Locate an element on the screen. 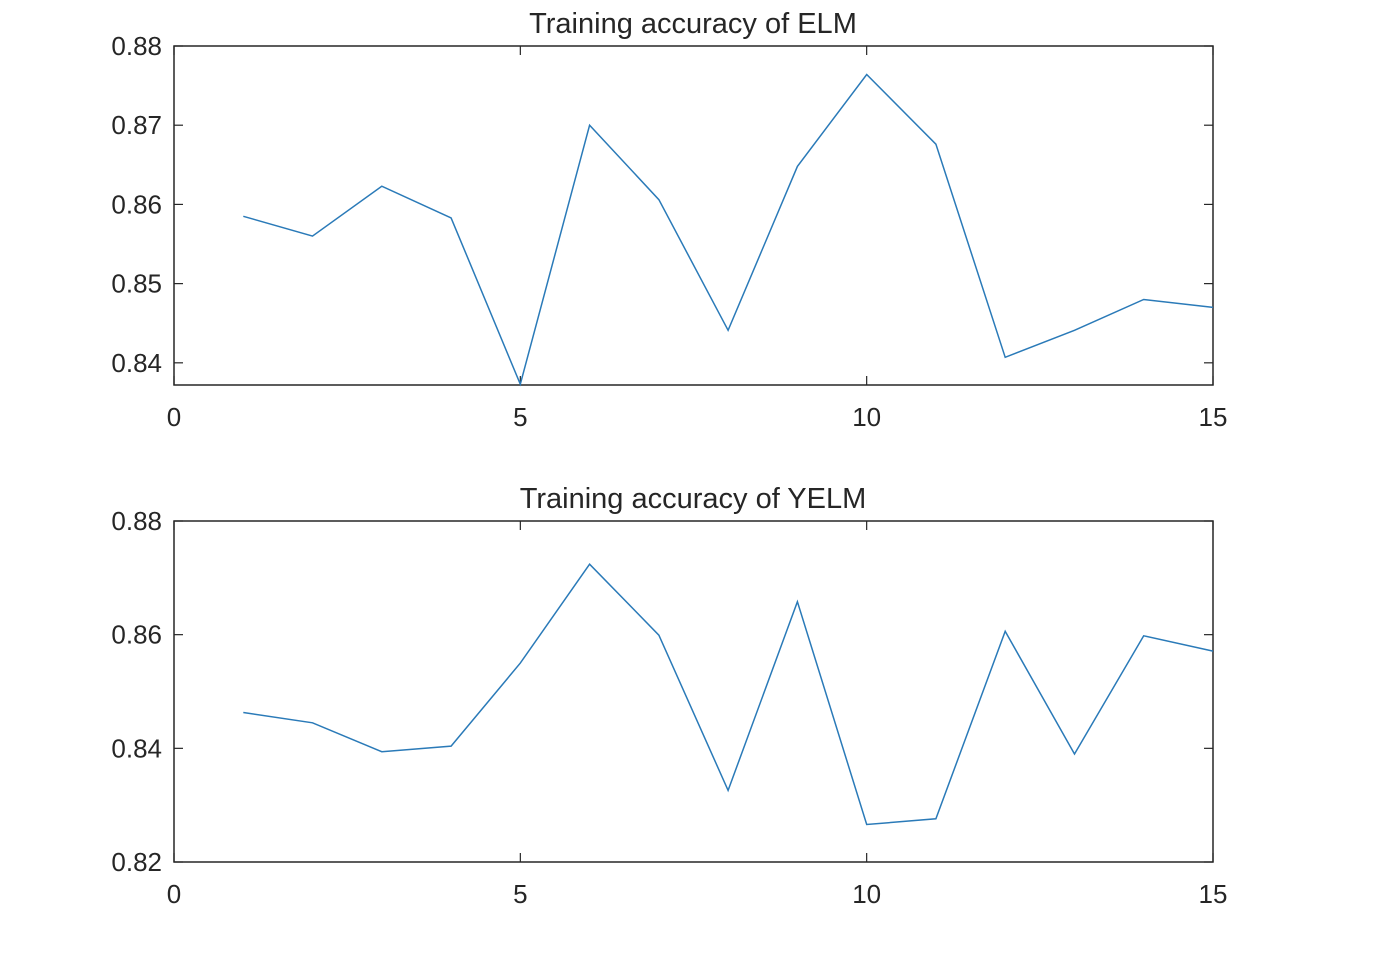 Image resolution: width=1400 pixels, height=973 pixels. y-tick-label: 0.82 is located at coordinates (136, 862).